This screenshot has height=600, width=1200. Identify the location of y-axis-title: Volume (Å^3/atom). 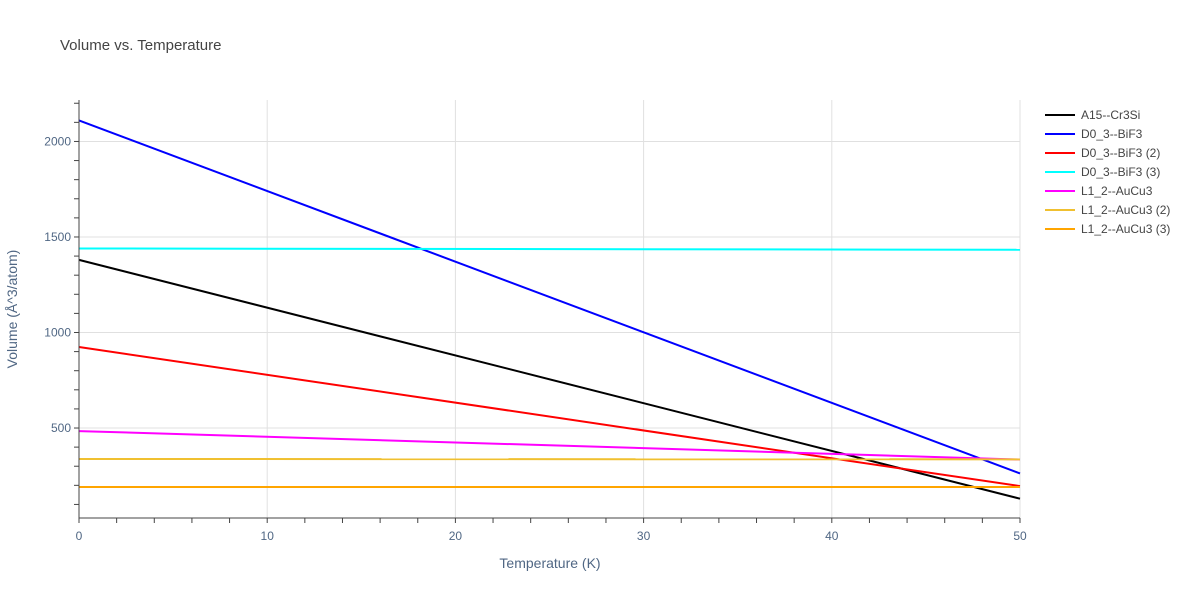
(12, 309).